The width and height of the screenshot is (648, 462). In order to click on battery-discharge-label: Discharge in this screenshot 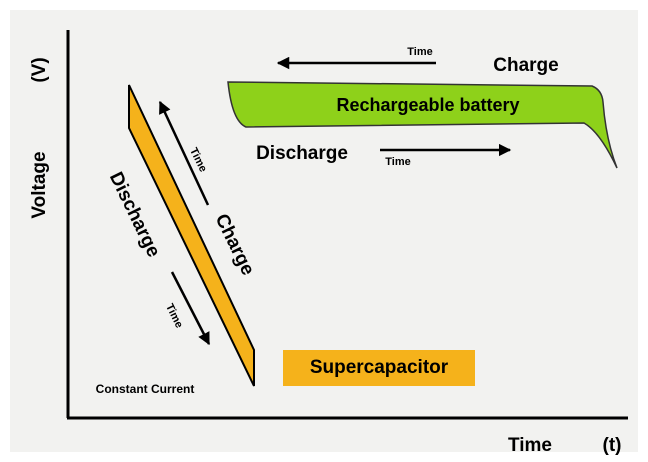, I will do `click(302, 153)`.